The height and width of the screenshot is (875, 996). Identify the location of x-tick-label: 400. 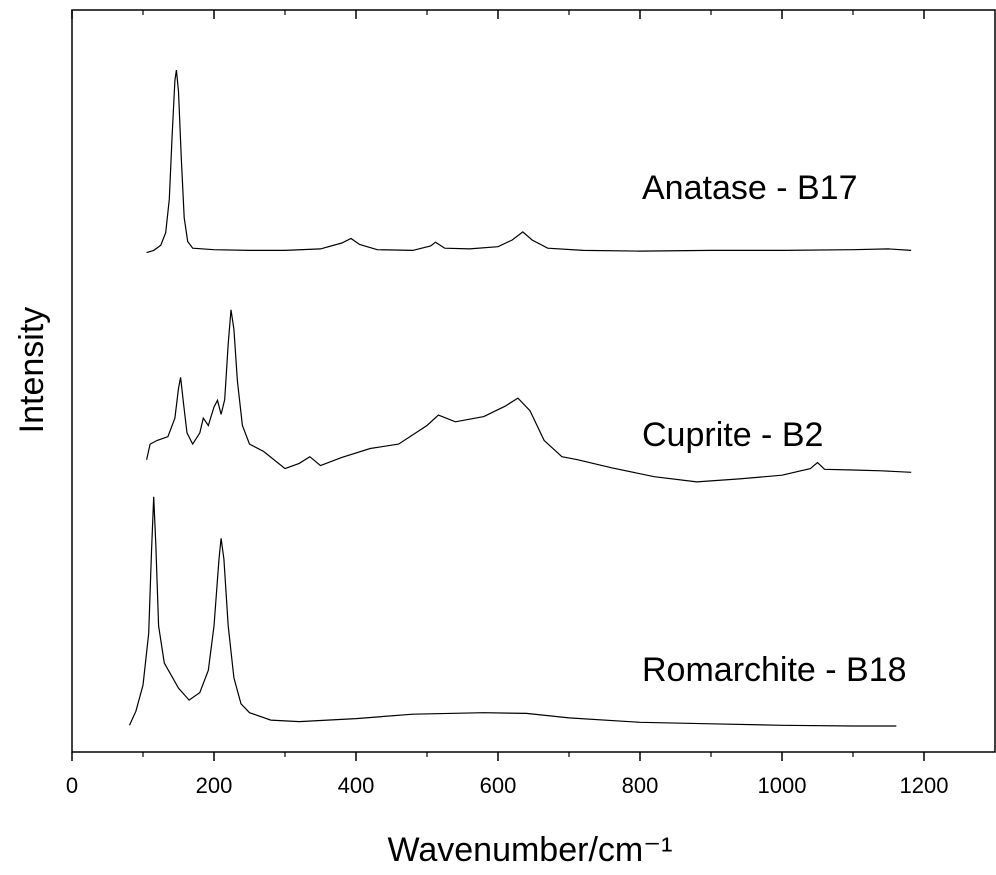
(356, 785).